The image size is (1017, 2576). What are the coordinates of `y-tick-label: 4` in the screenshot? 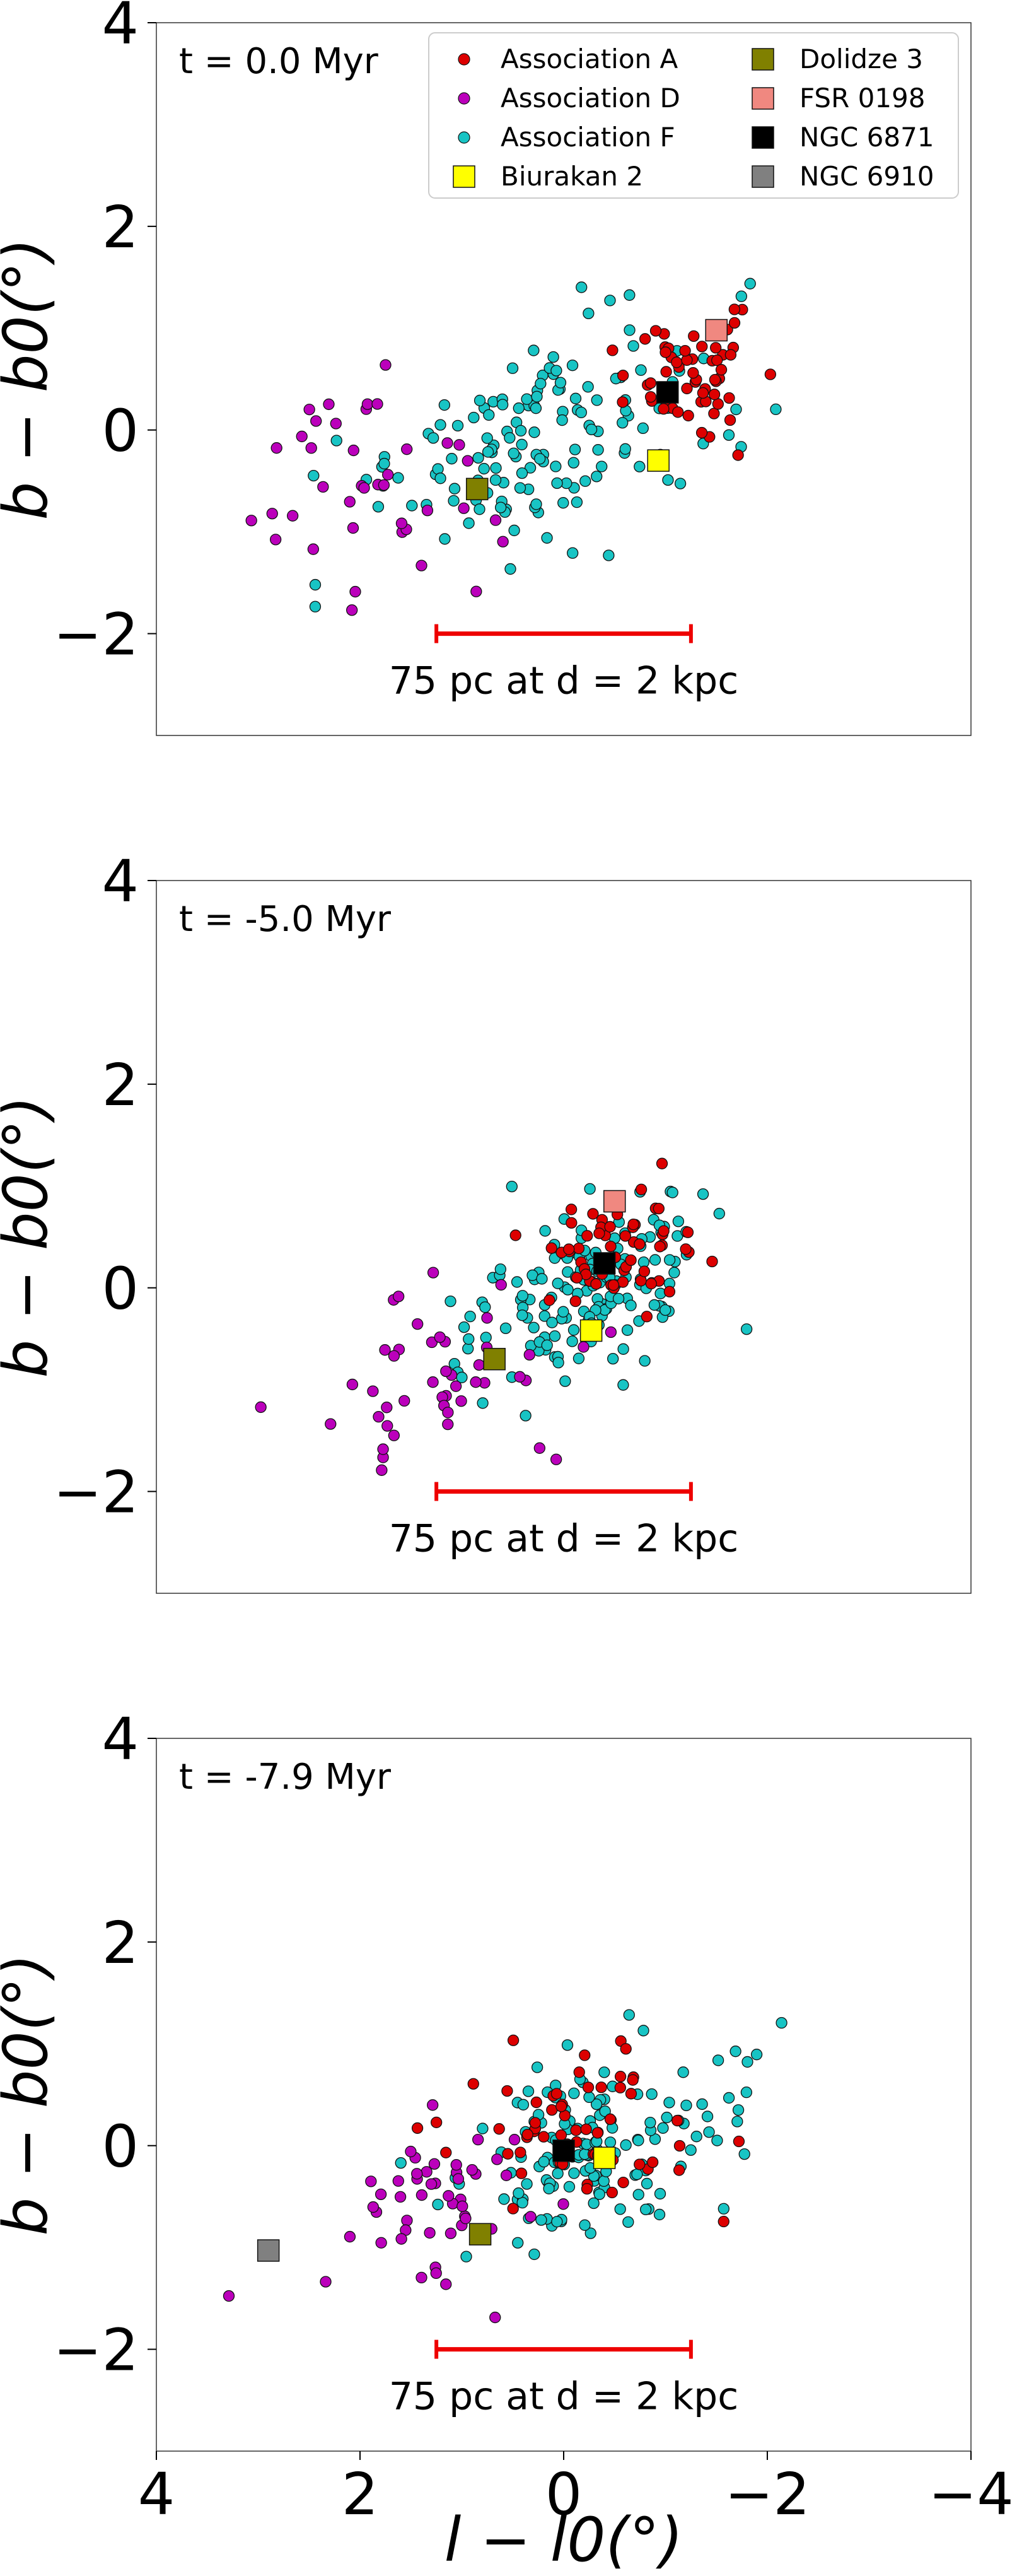 It's located at (120, 1739).